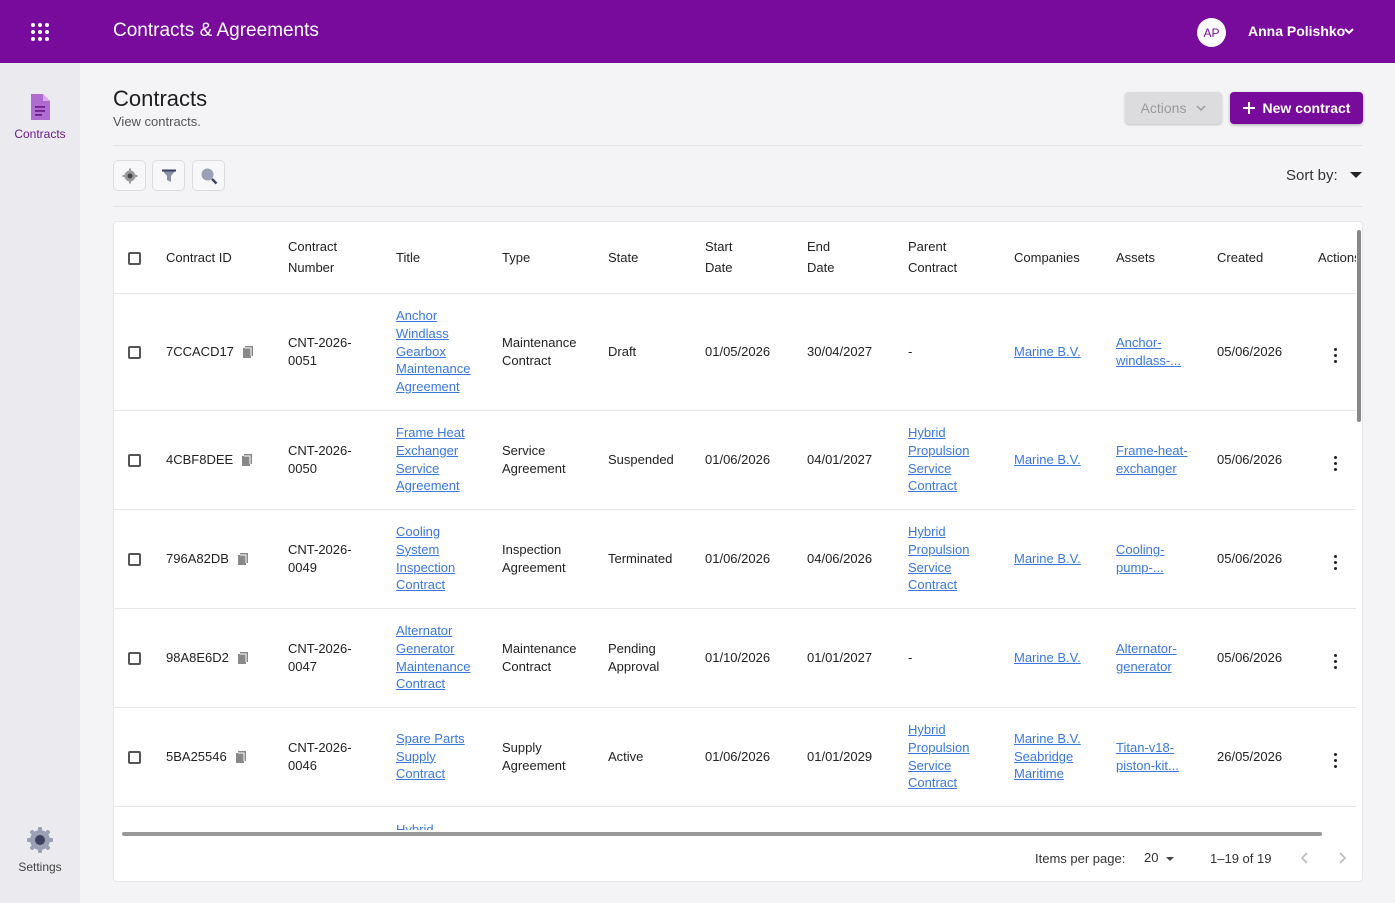  I want to click on actions-label: Actions, so click(1163, 108).